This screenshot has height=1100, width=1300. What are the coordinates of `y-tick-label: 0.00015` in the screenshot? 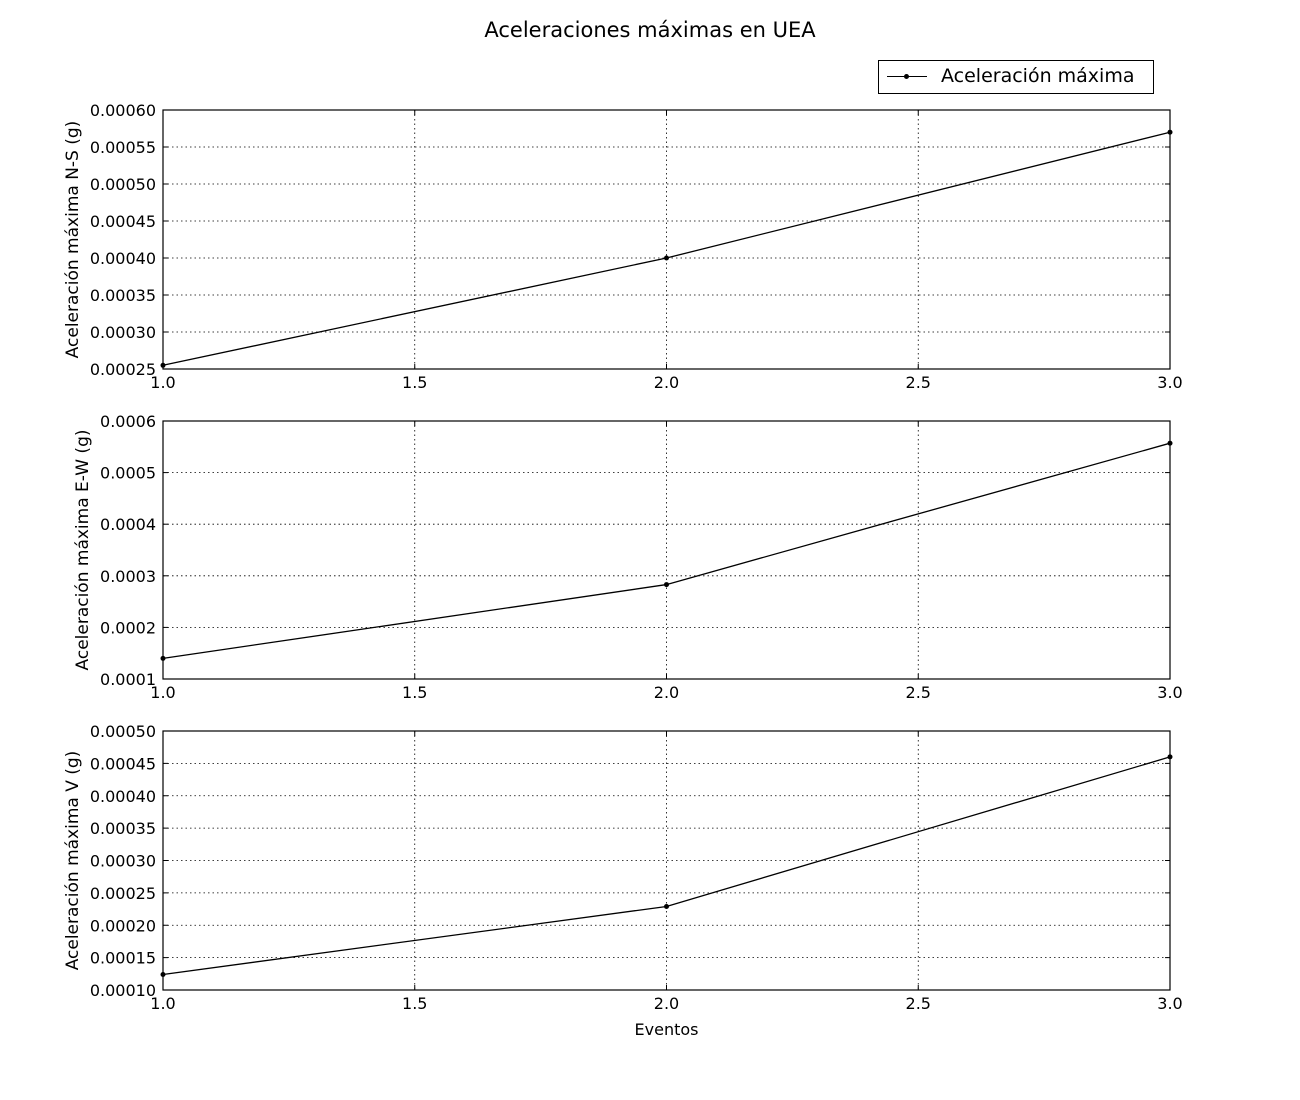 It's located at (123, 958).